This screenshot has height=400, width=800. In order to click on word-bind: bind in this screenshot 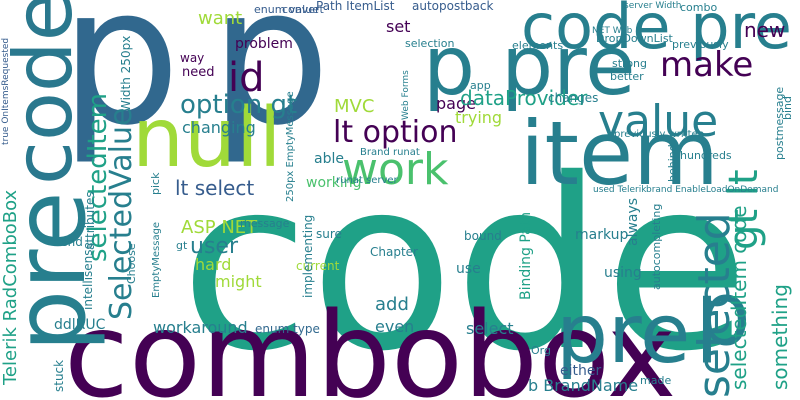, I will do `click(787, 108)`.